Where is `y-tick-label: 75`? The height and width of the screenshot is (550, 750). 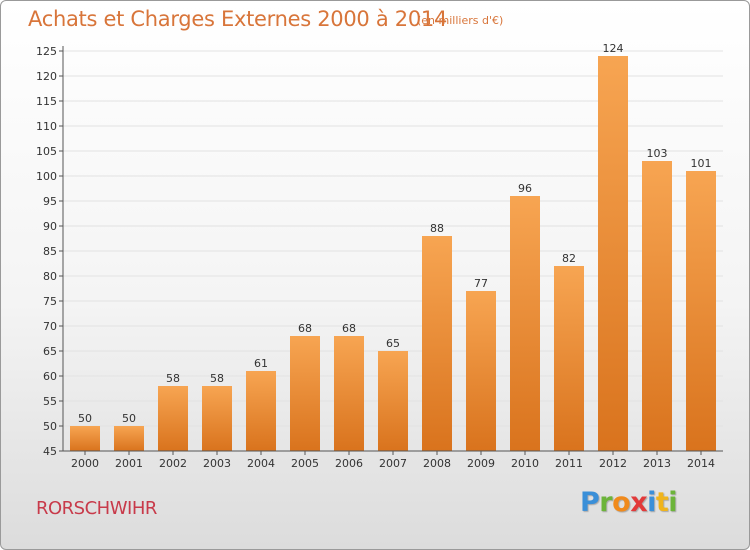
y-tick-label: 75 is located at coordinates (50, 301).